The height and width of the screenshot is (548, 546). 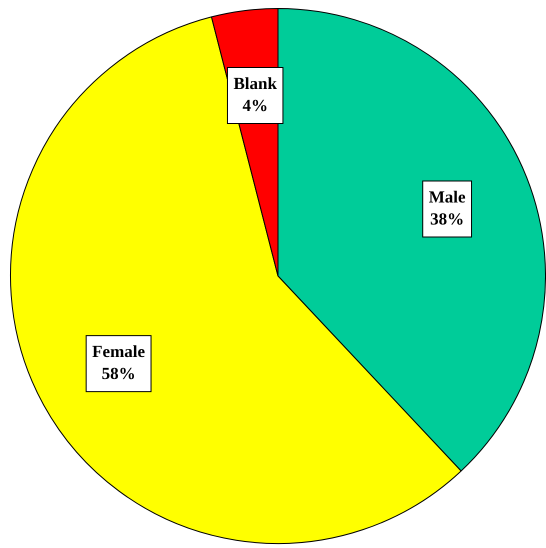 I want to click on data-label: 4%, so click(x=255, y=105).